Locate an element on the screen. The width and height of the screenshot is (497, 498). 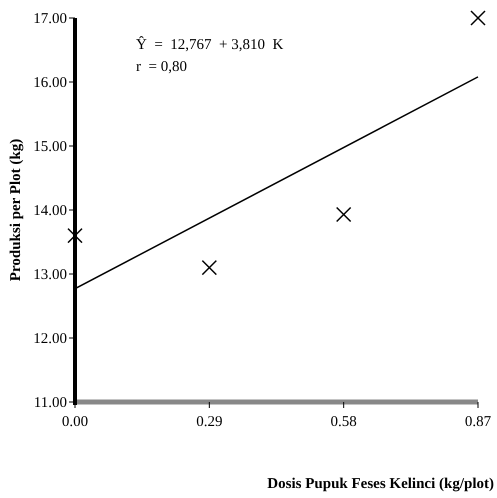
y-tick-label: 14.00 is located at coordinates (50, 211).